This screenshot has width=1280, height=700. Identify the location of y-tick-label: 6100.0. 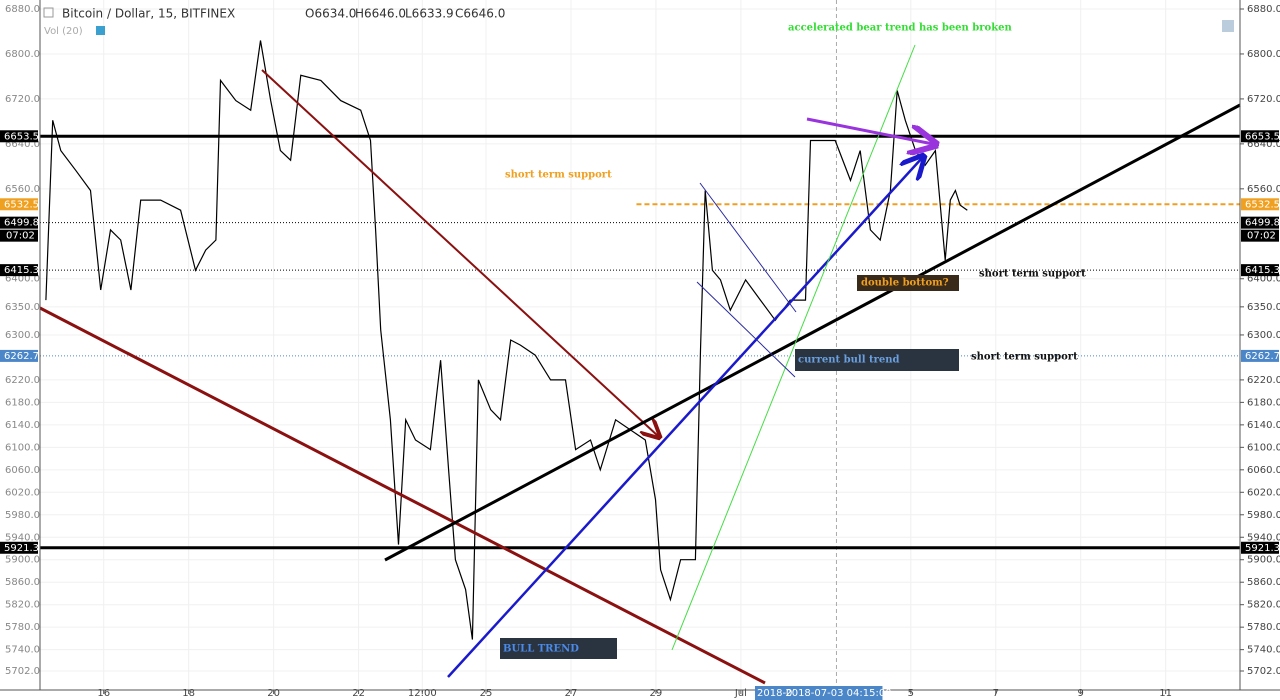
(1263, 447).